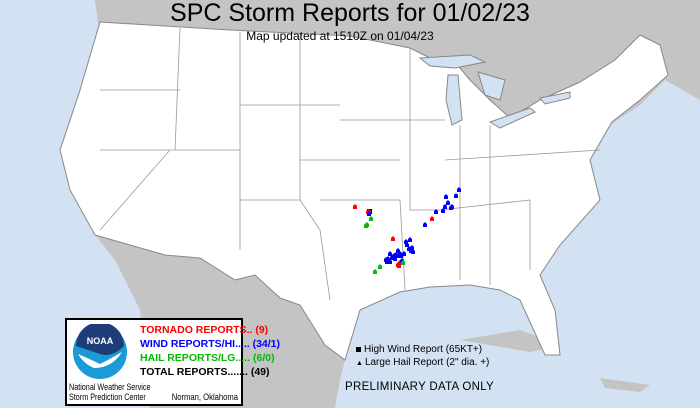 The width and height of the screenshot is (700, 408). Describe the element at coordinates (555, 98) in the screenshot. I see `lake-ontario` at that location.